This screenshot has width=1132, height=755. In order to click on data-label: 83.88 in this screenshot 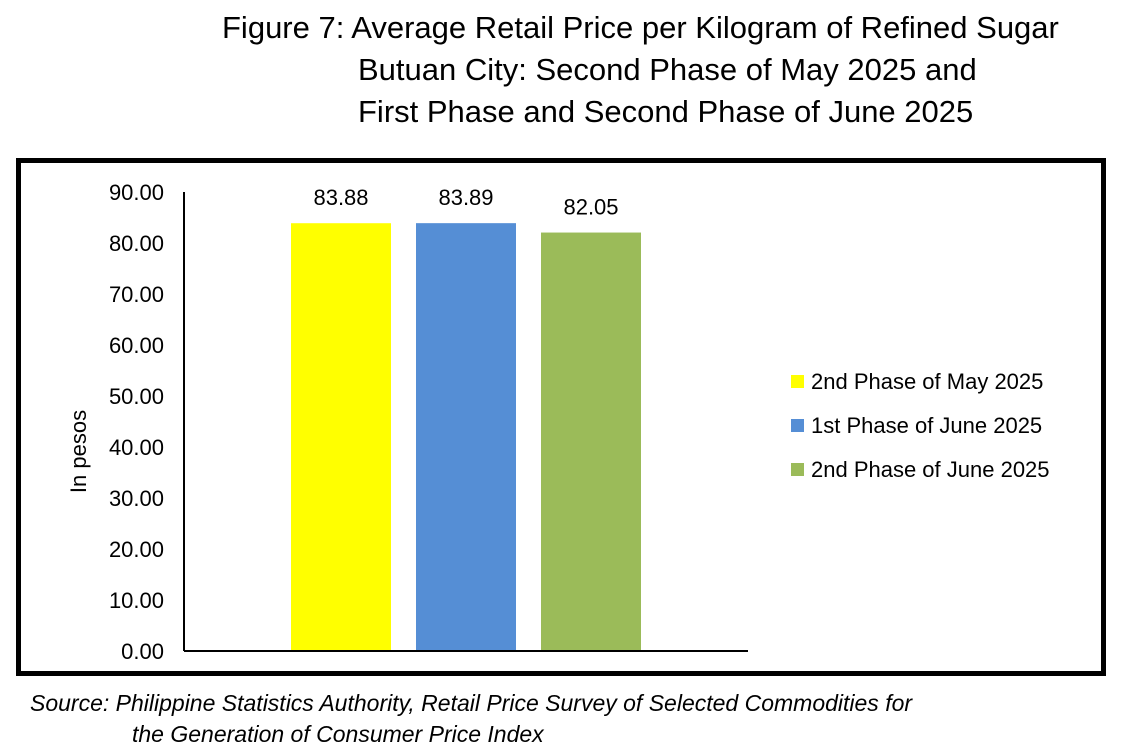, I will do `click(340, 197)`.